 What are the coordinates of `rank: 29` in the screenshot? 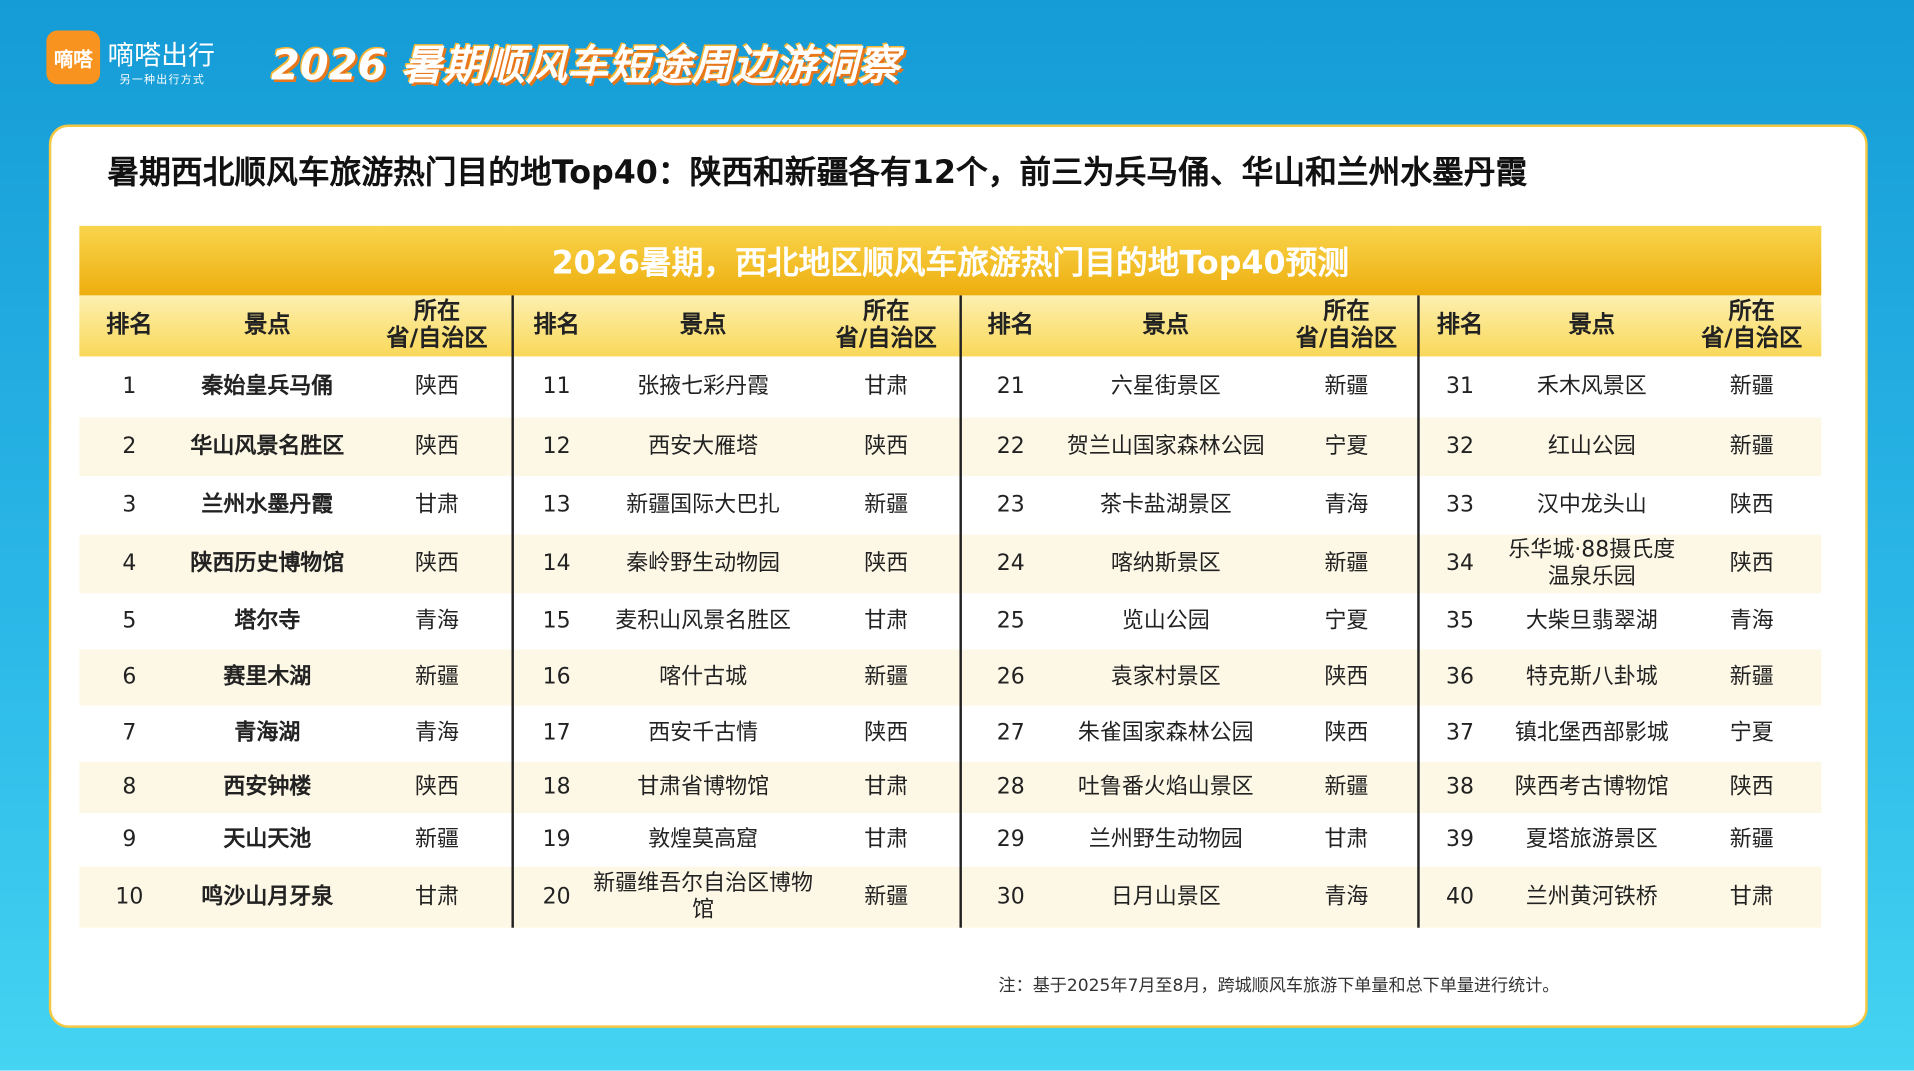 It's located at (1010, 839).